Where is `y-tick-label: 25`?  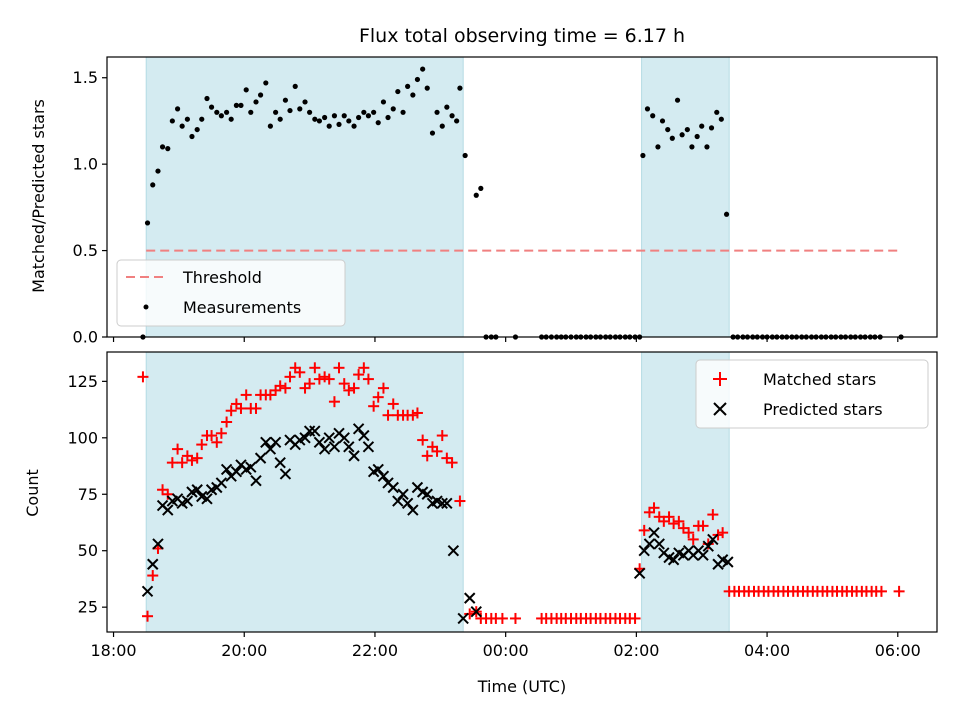
y-tick-label: 25 is located at coordinates (88, 607).